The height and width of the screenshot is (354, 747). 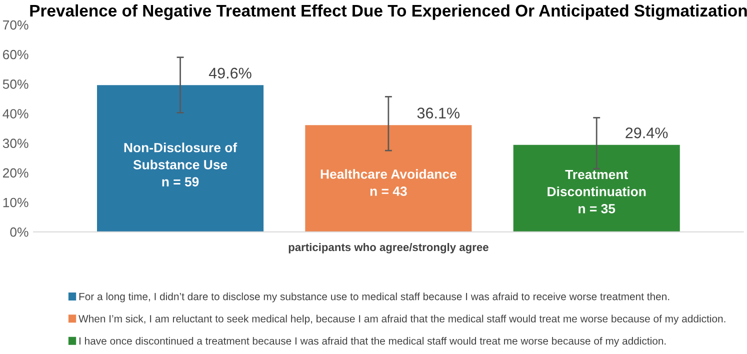 What do you see at coordinates (372, 341) in the screenshot?
I see `legend-label: I have once discontinued a treatment because I was afraid that the medical staff would treat me worse because of my addiction.` at bounding box center [372, 341].